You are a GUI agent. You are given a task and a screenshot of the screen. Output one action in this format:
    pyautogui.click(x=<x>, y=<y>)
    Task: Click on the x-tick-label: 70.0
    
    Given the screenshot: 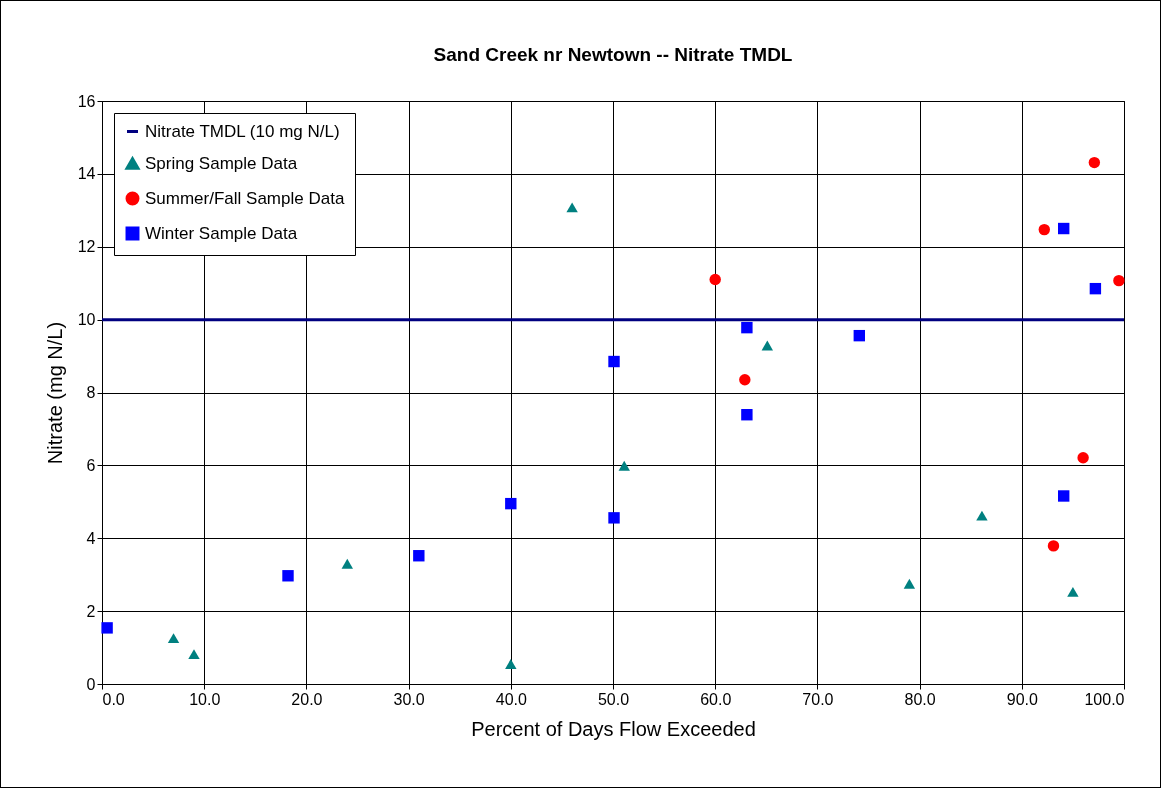 What is the action you would take?
    pyautogui.click(x=818, y=699)
    